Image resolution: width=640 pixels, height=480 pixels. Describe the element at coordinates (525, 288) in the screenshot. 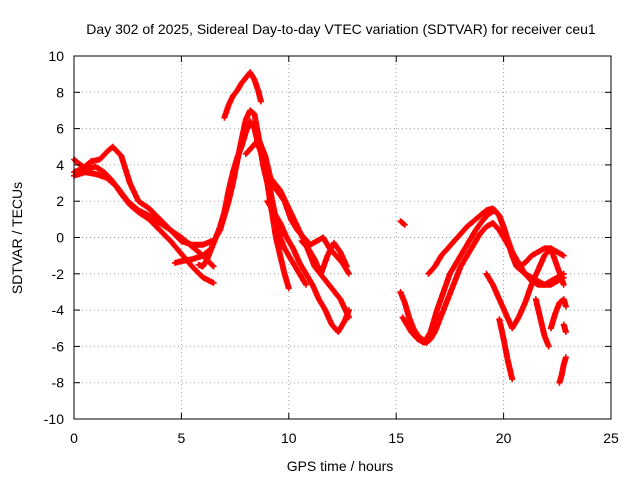

I see `series-track-o` at that location.